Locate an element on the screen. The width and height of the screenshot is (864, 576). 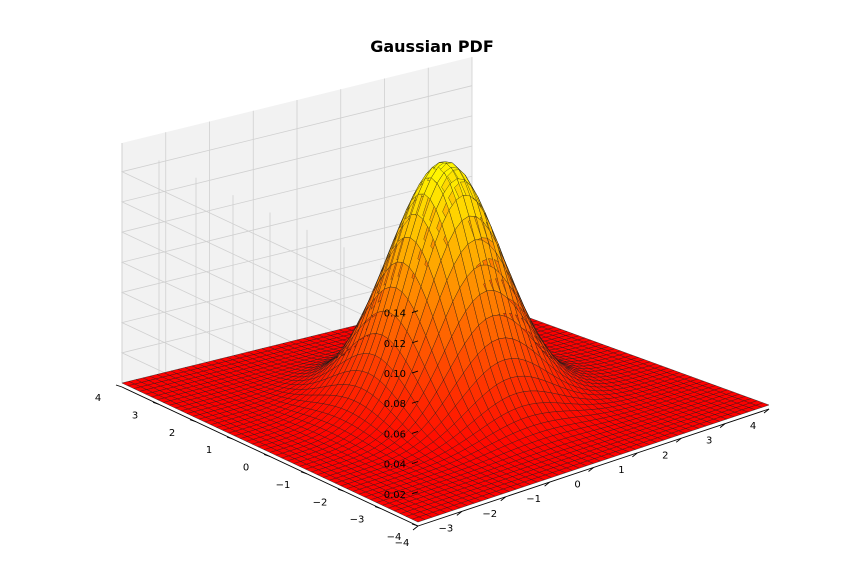
y-tick-label: 3 is located at coordinates (135, 415).